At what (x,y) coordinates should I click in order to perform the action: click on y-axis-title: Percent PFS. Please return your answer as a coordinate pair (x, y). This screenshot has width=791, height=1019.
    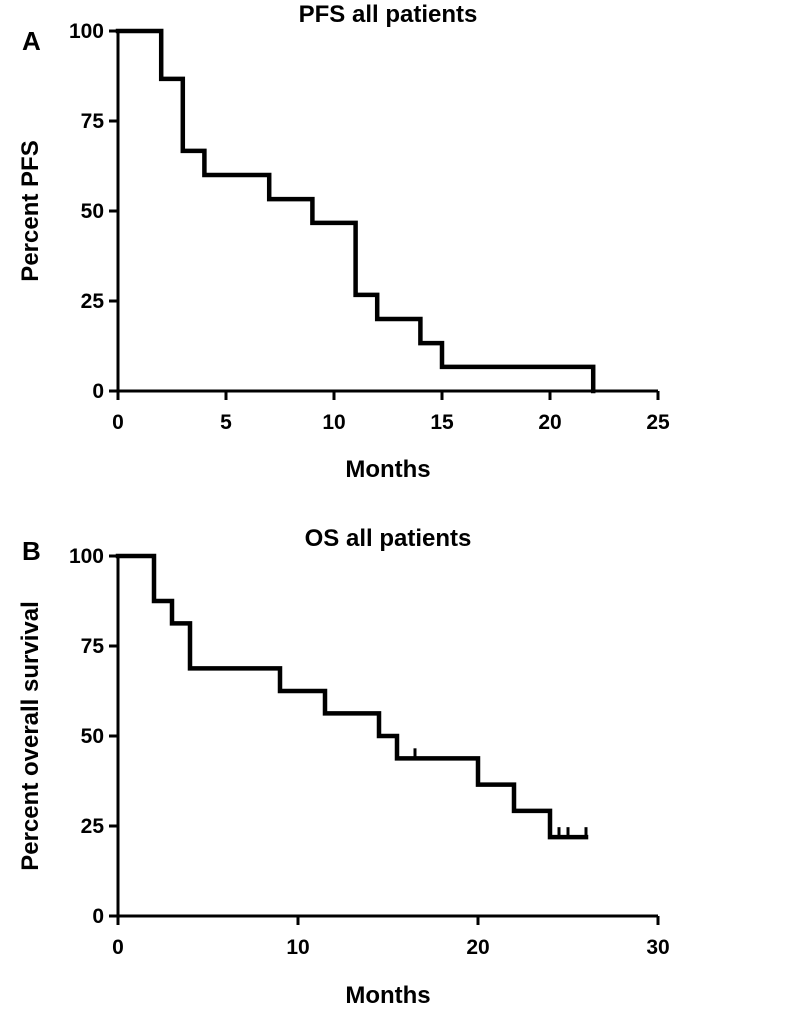
    Looking at the image, I should click on (30, 210).